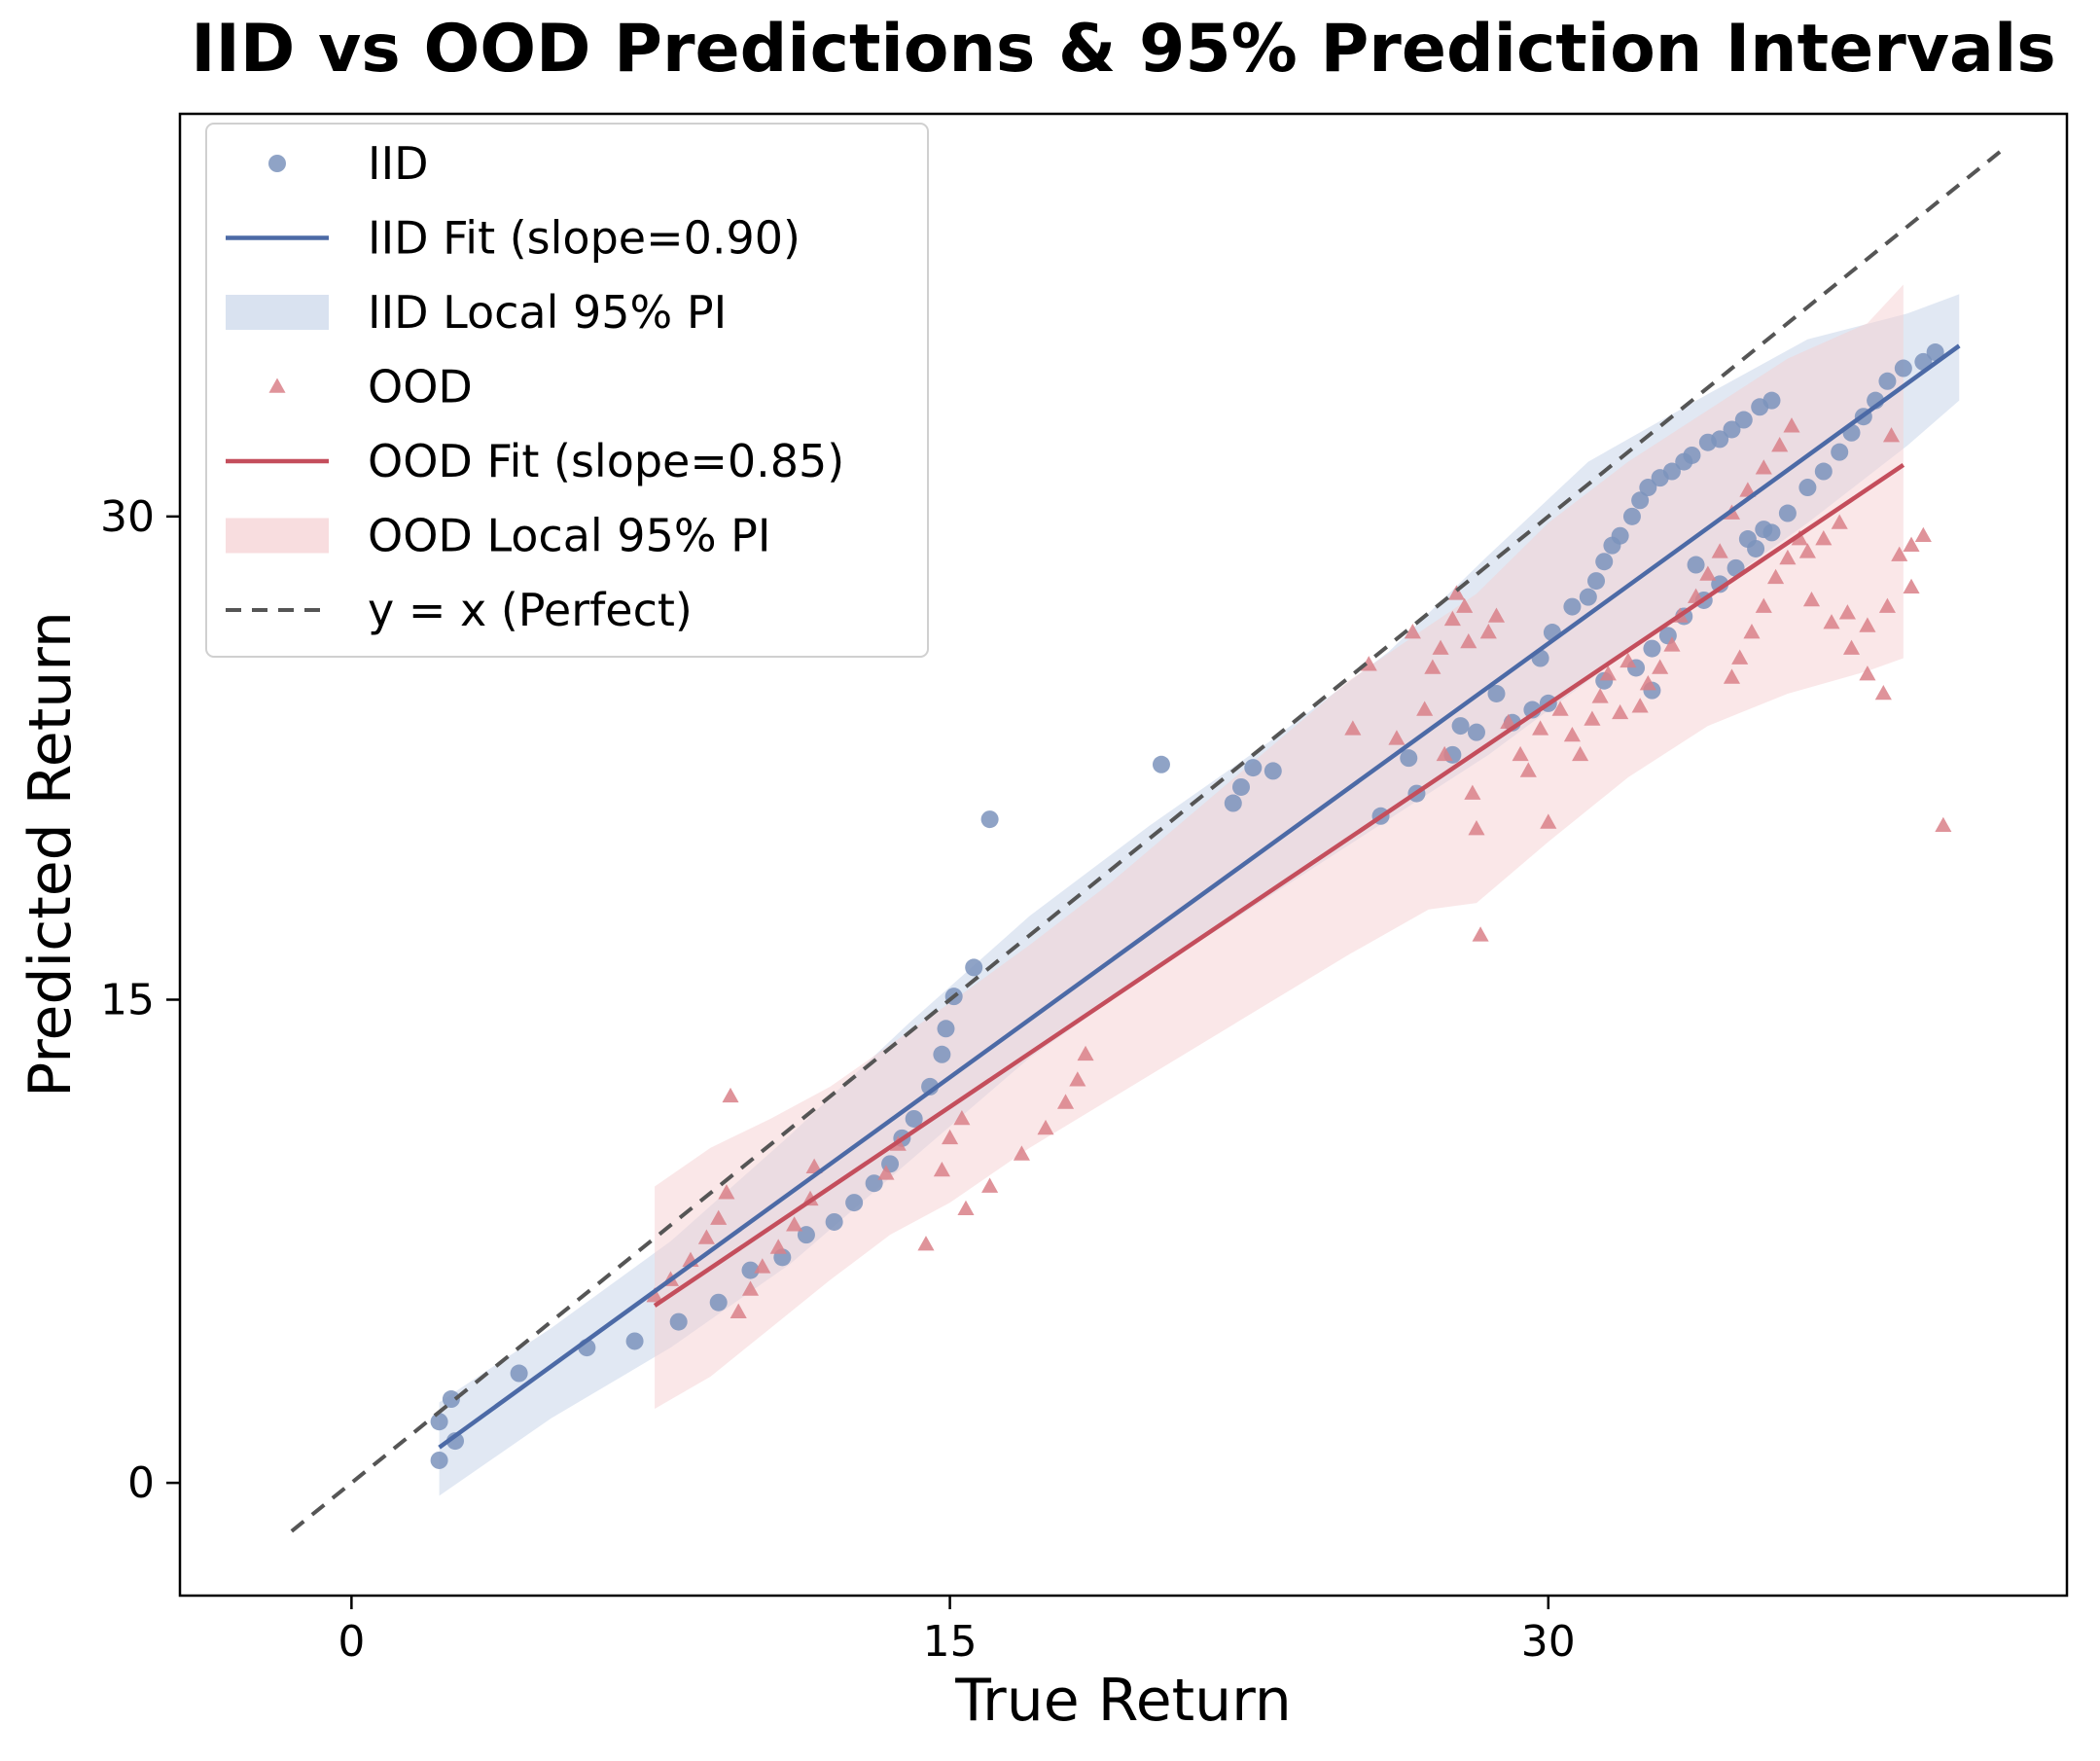 This screenshot has height=1761, width=2100. What do you see at coordinates (585, 238) in the screenshot?
I see `legend-item-iid-fit-slope-0-90: IID Fit (slope=0.90)` at bounding box center [585, 238].